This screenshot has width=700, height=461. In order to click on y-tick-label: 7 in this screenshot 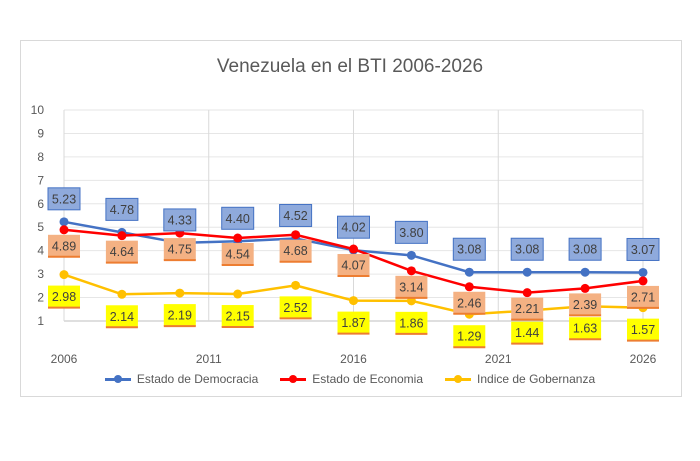, I will do `click(40, 180)`.